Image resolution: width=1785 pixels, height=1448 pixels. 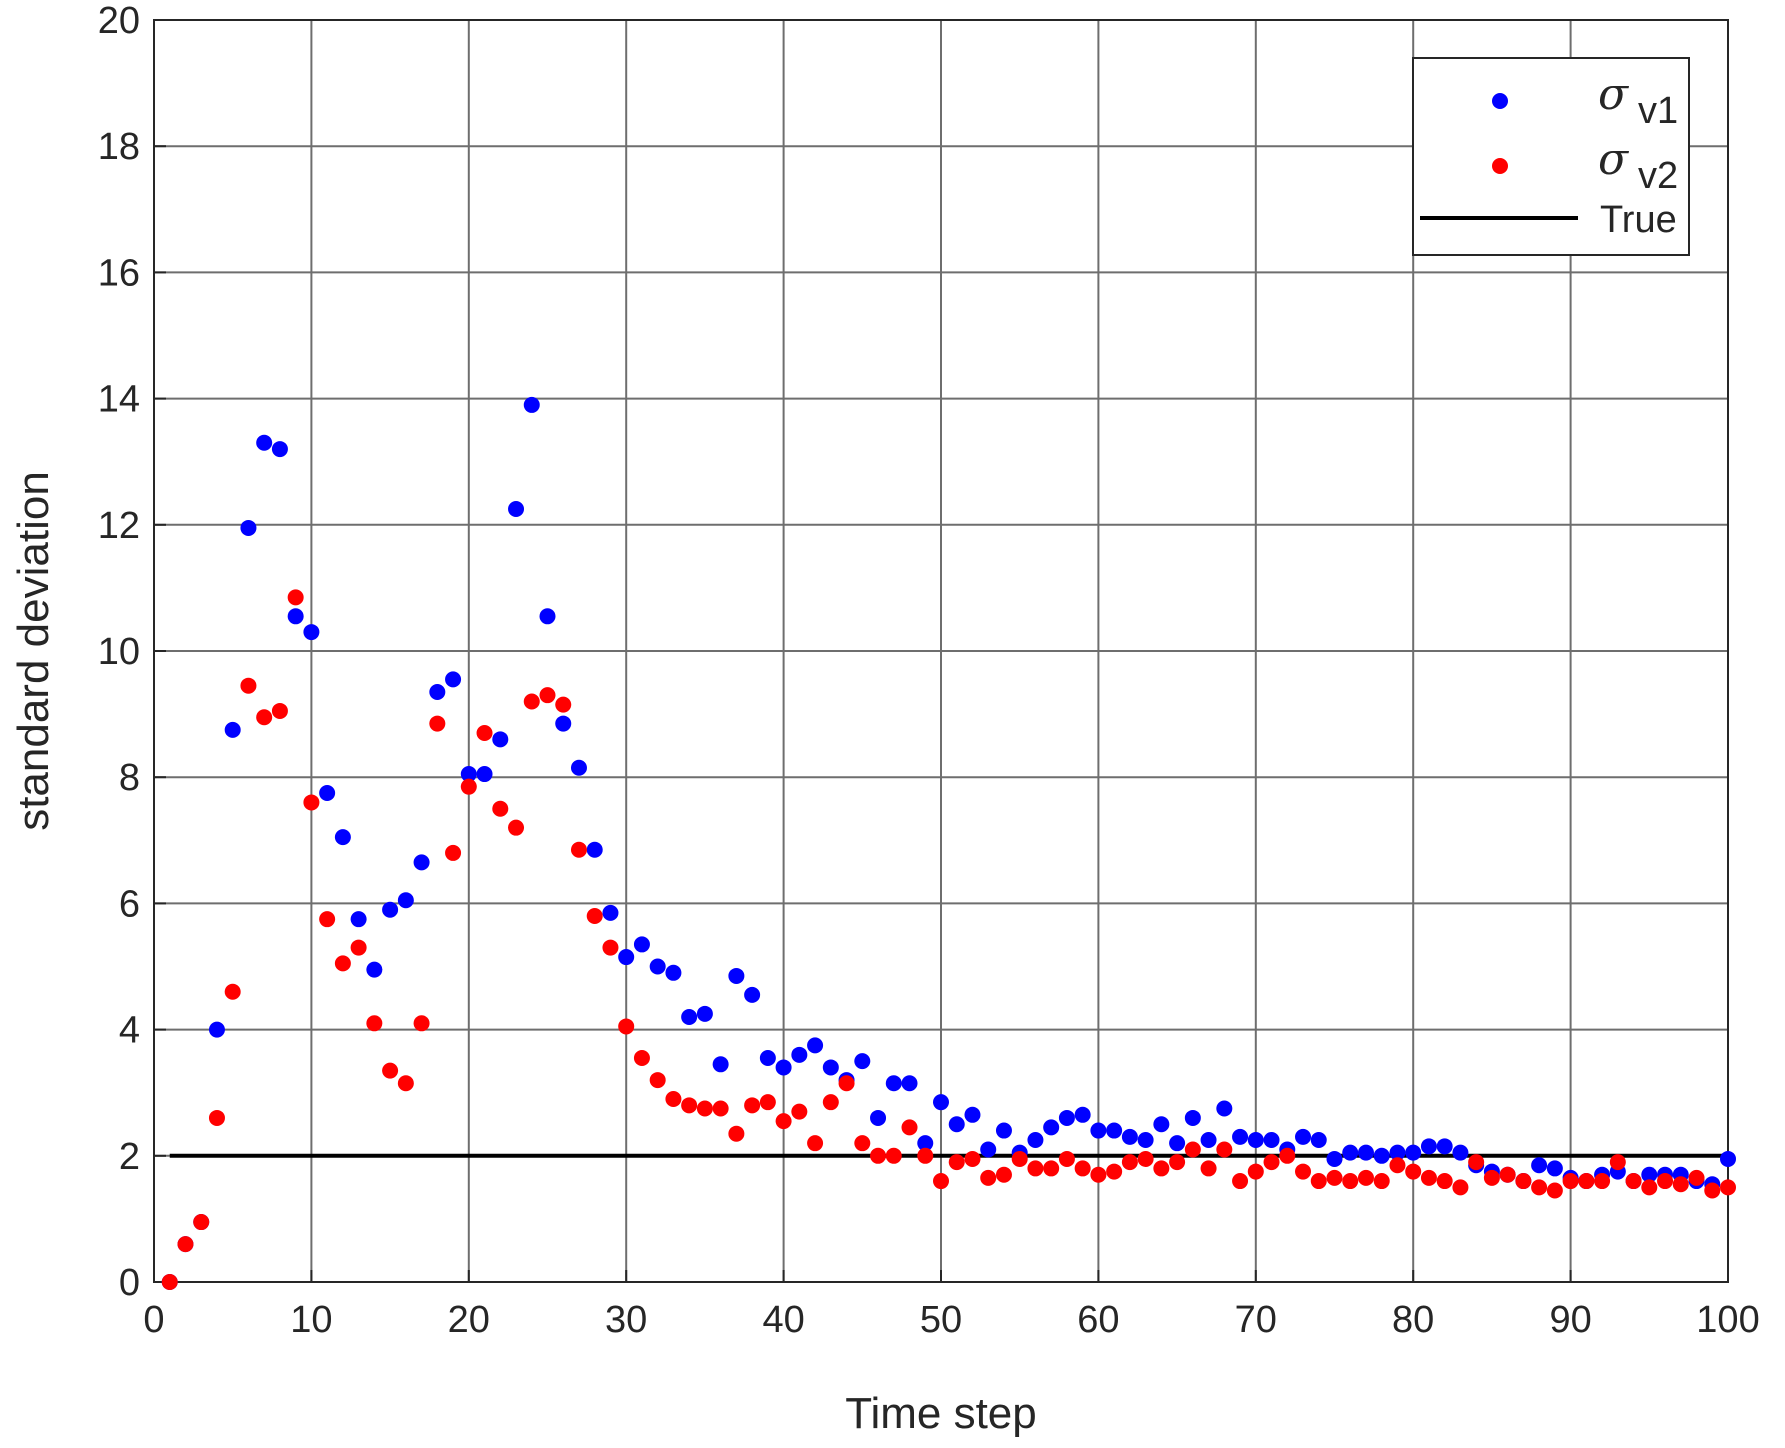 I want to click on x-tick-label: 80, so click(x=1413, y=1320).